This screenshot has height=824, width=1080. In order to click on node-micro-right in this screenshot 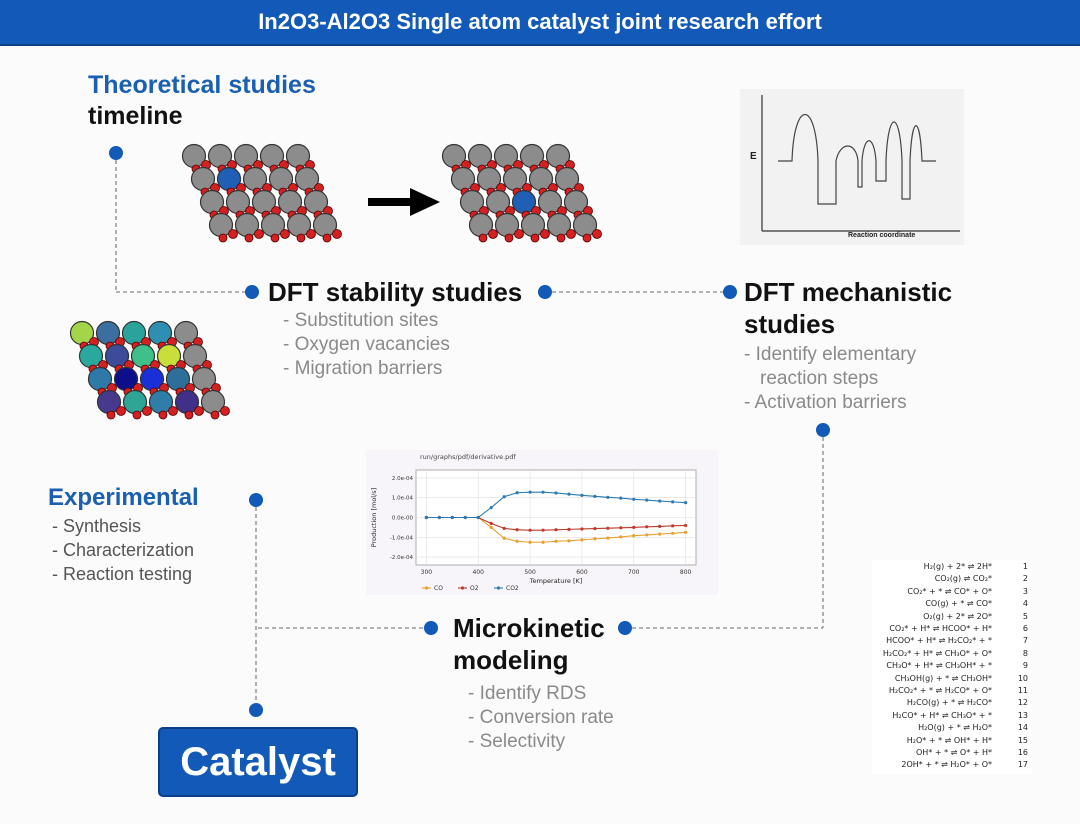, I will do `click(625, 628)`.